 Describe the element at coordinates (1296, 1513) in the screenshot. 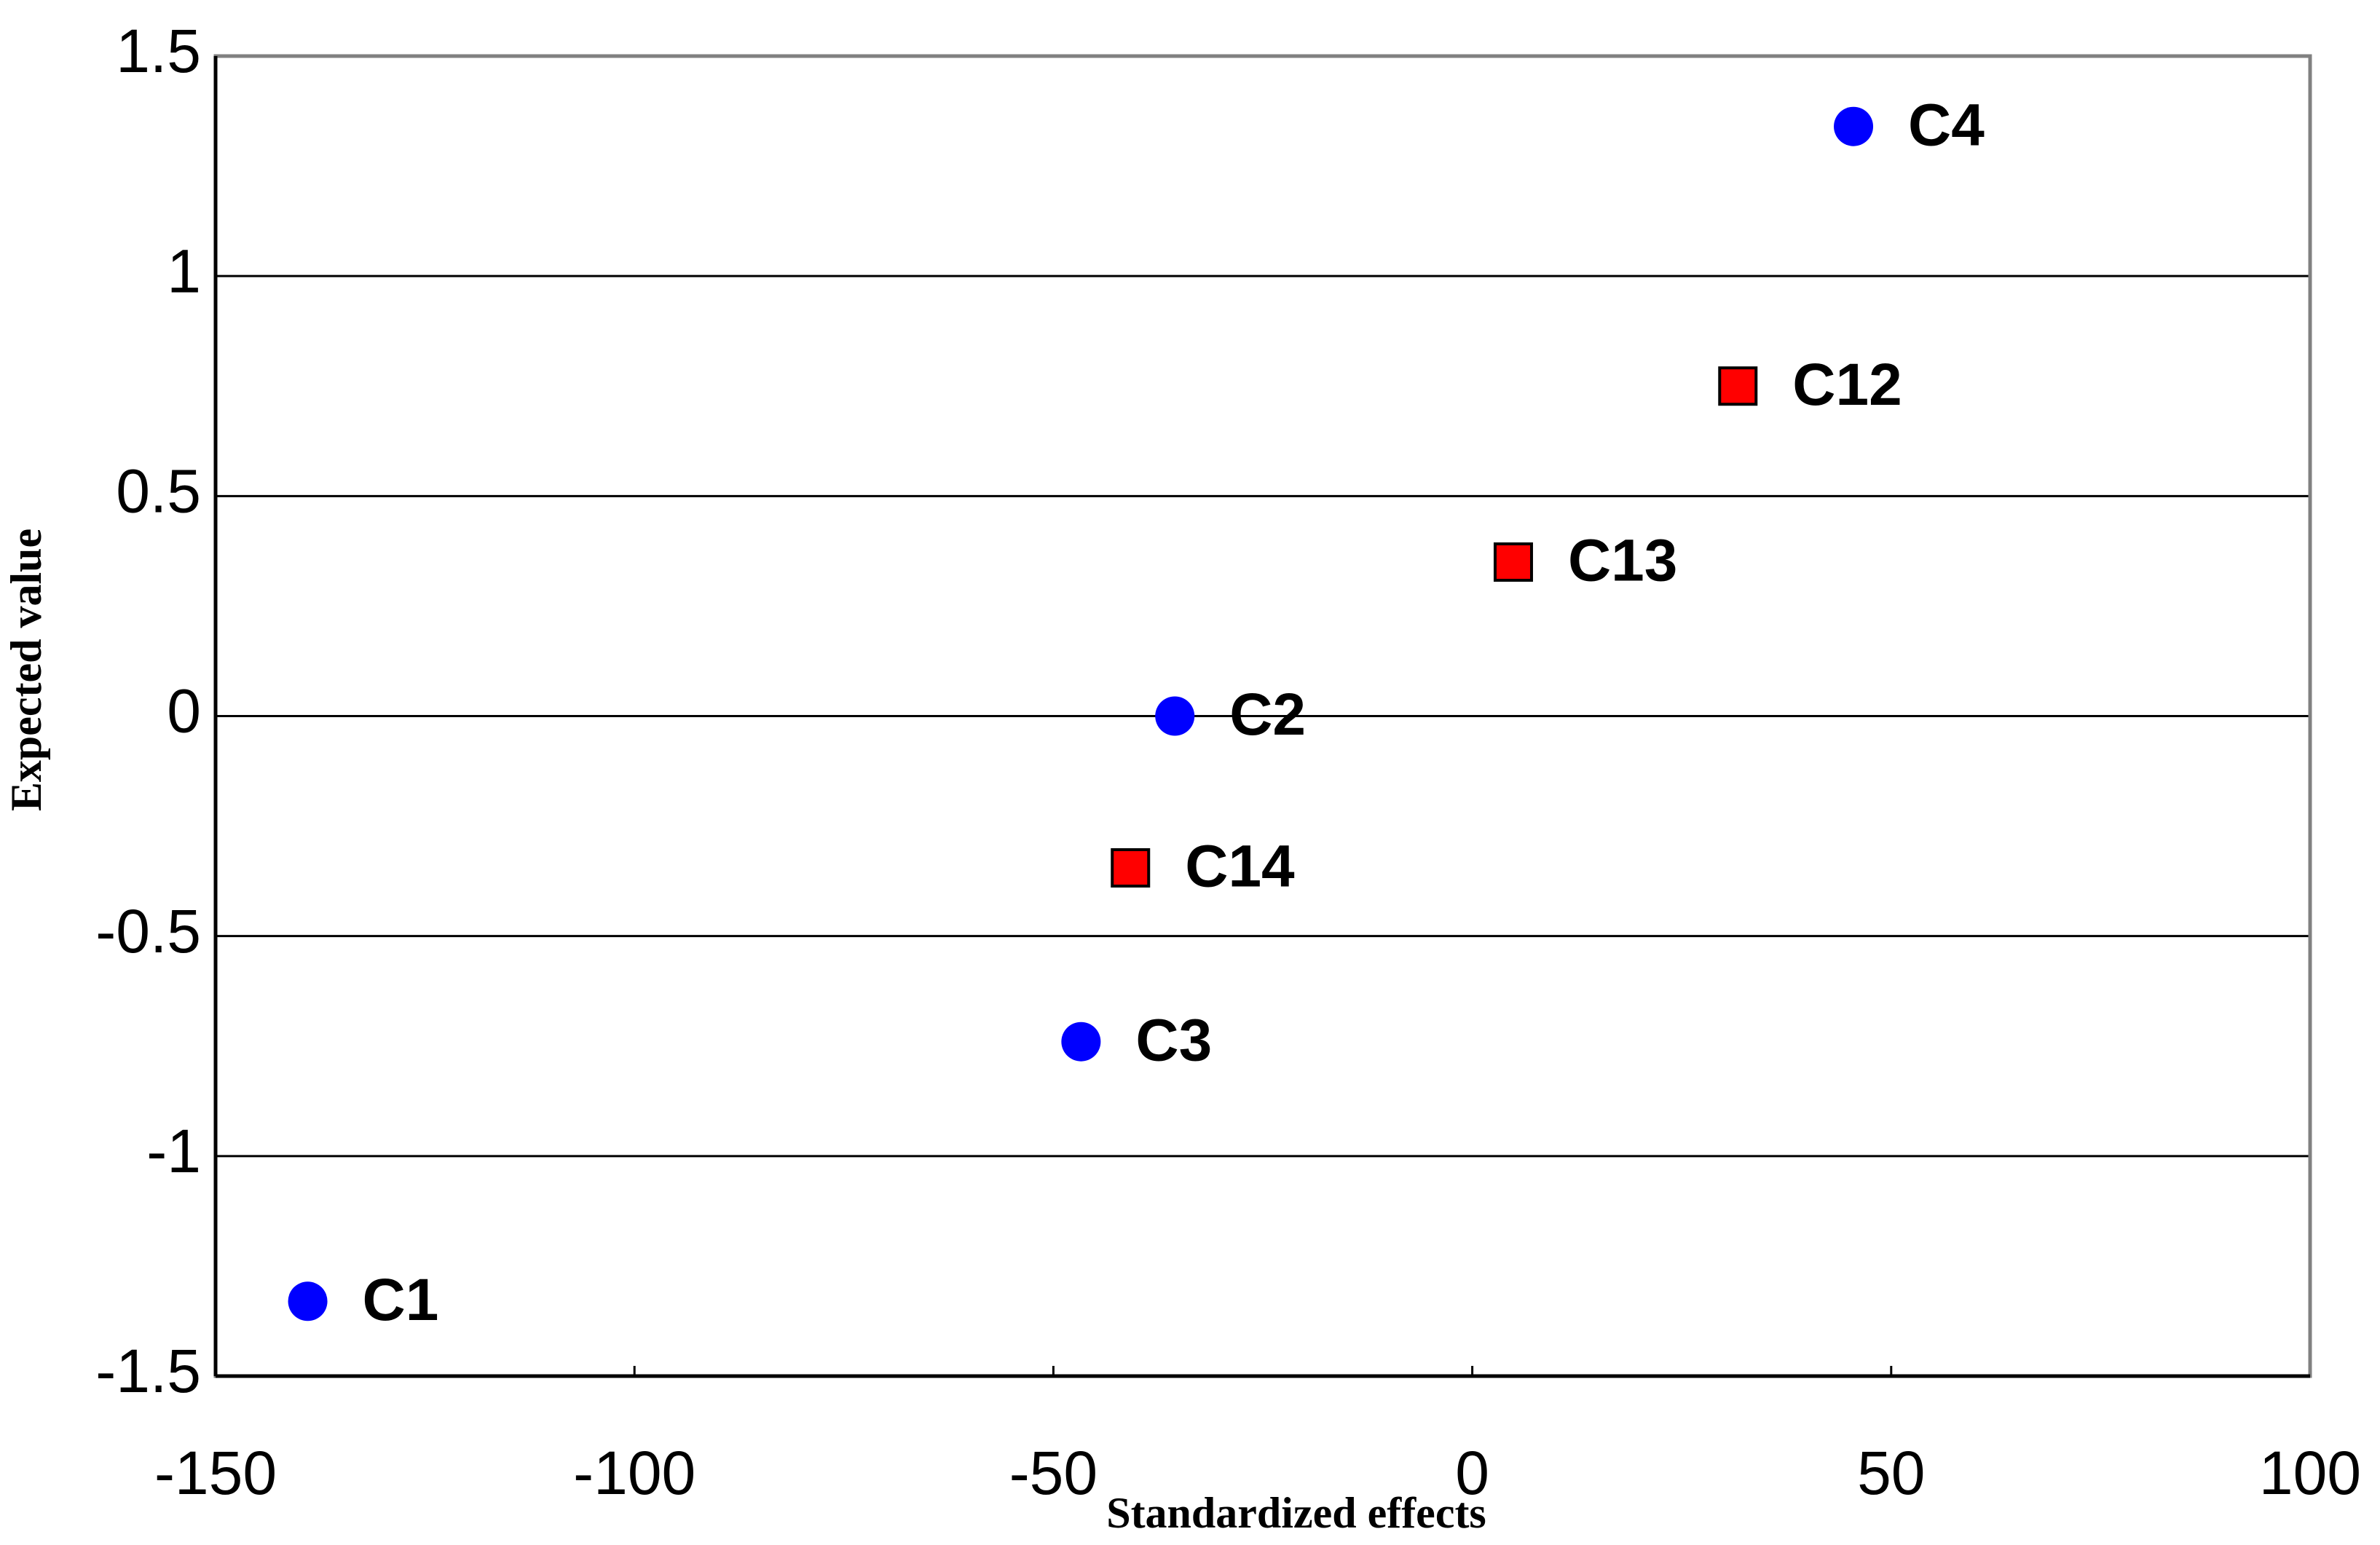

I see `x-axis-title: Standardized effects` at that location.